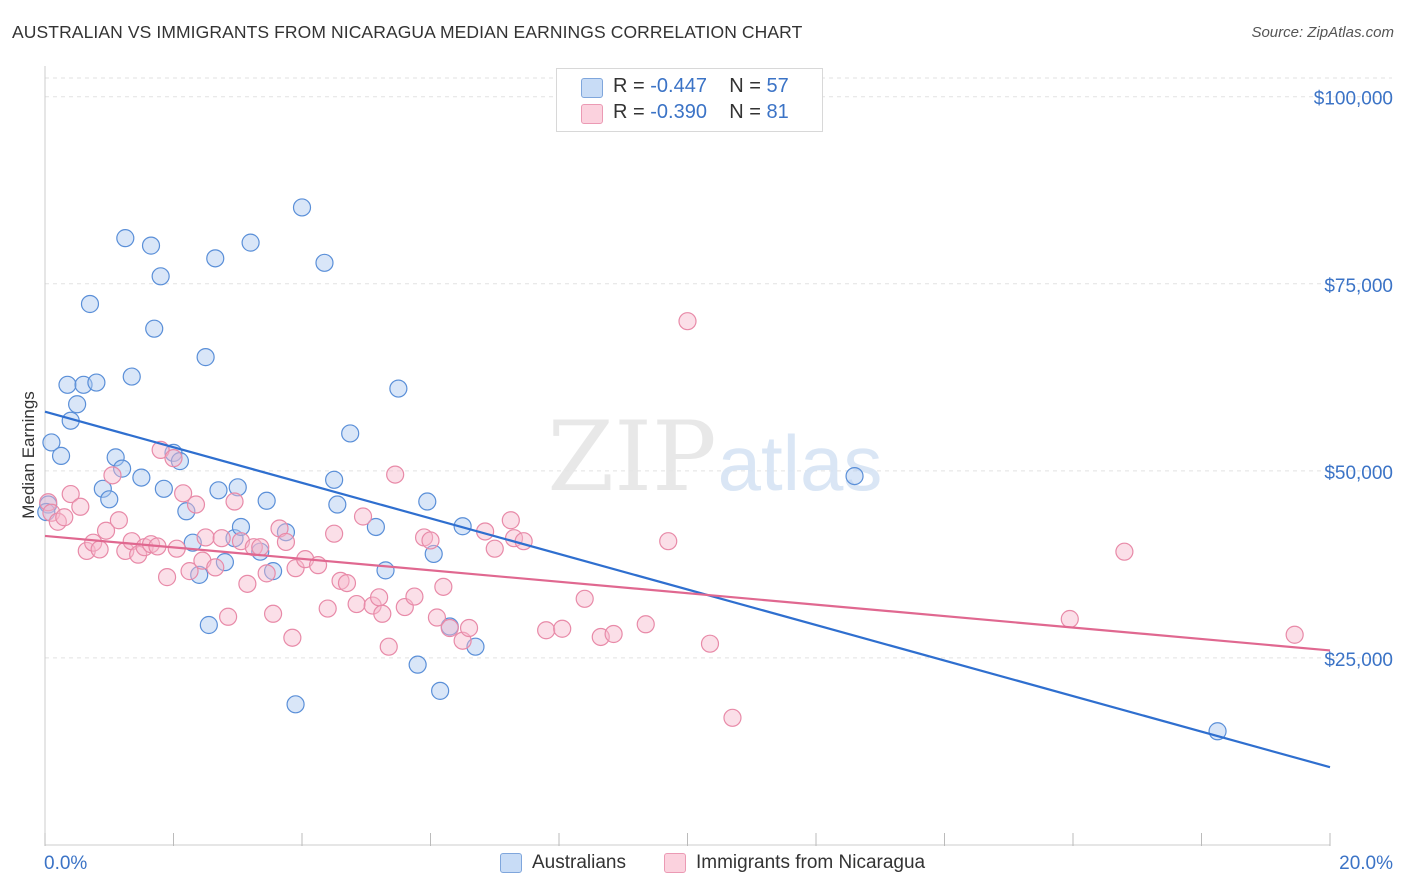 The width and height of the screenshot is (1406, 892). I want to click on legend-swatch-nicaragua, so click(592, 114).